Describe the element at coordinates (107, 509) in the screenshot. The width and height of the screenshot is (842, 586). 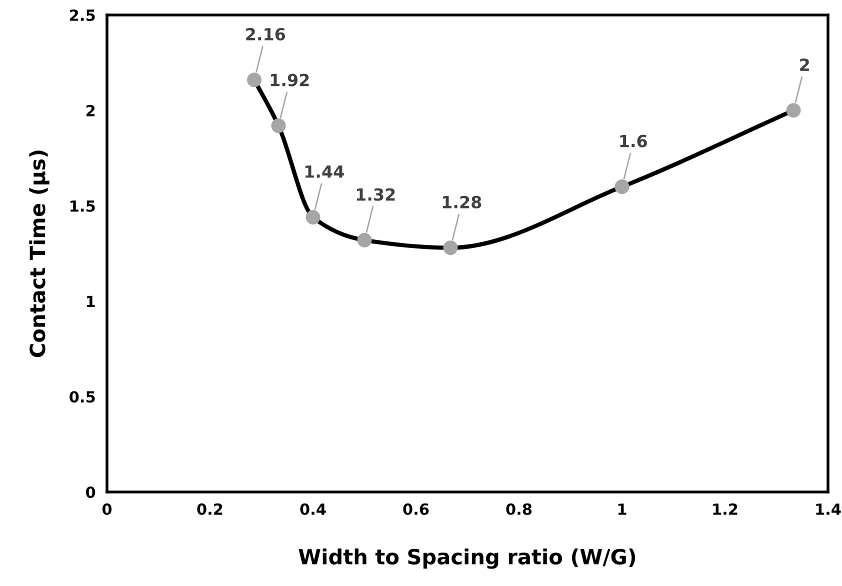
I see `x-tick-label: 0` at that location.